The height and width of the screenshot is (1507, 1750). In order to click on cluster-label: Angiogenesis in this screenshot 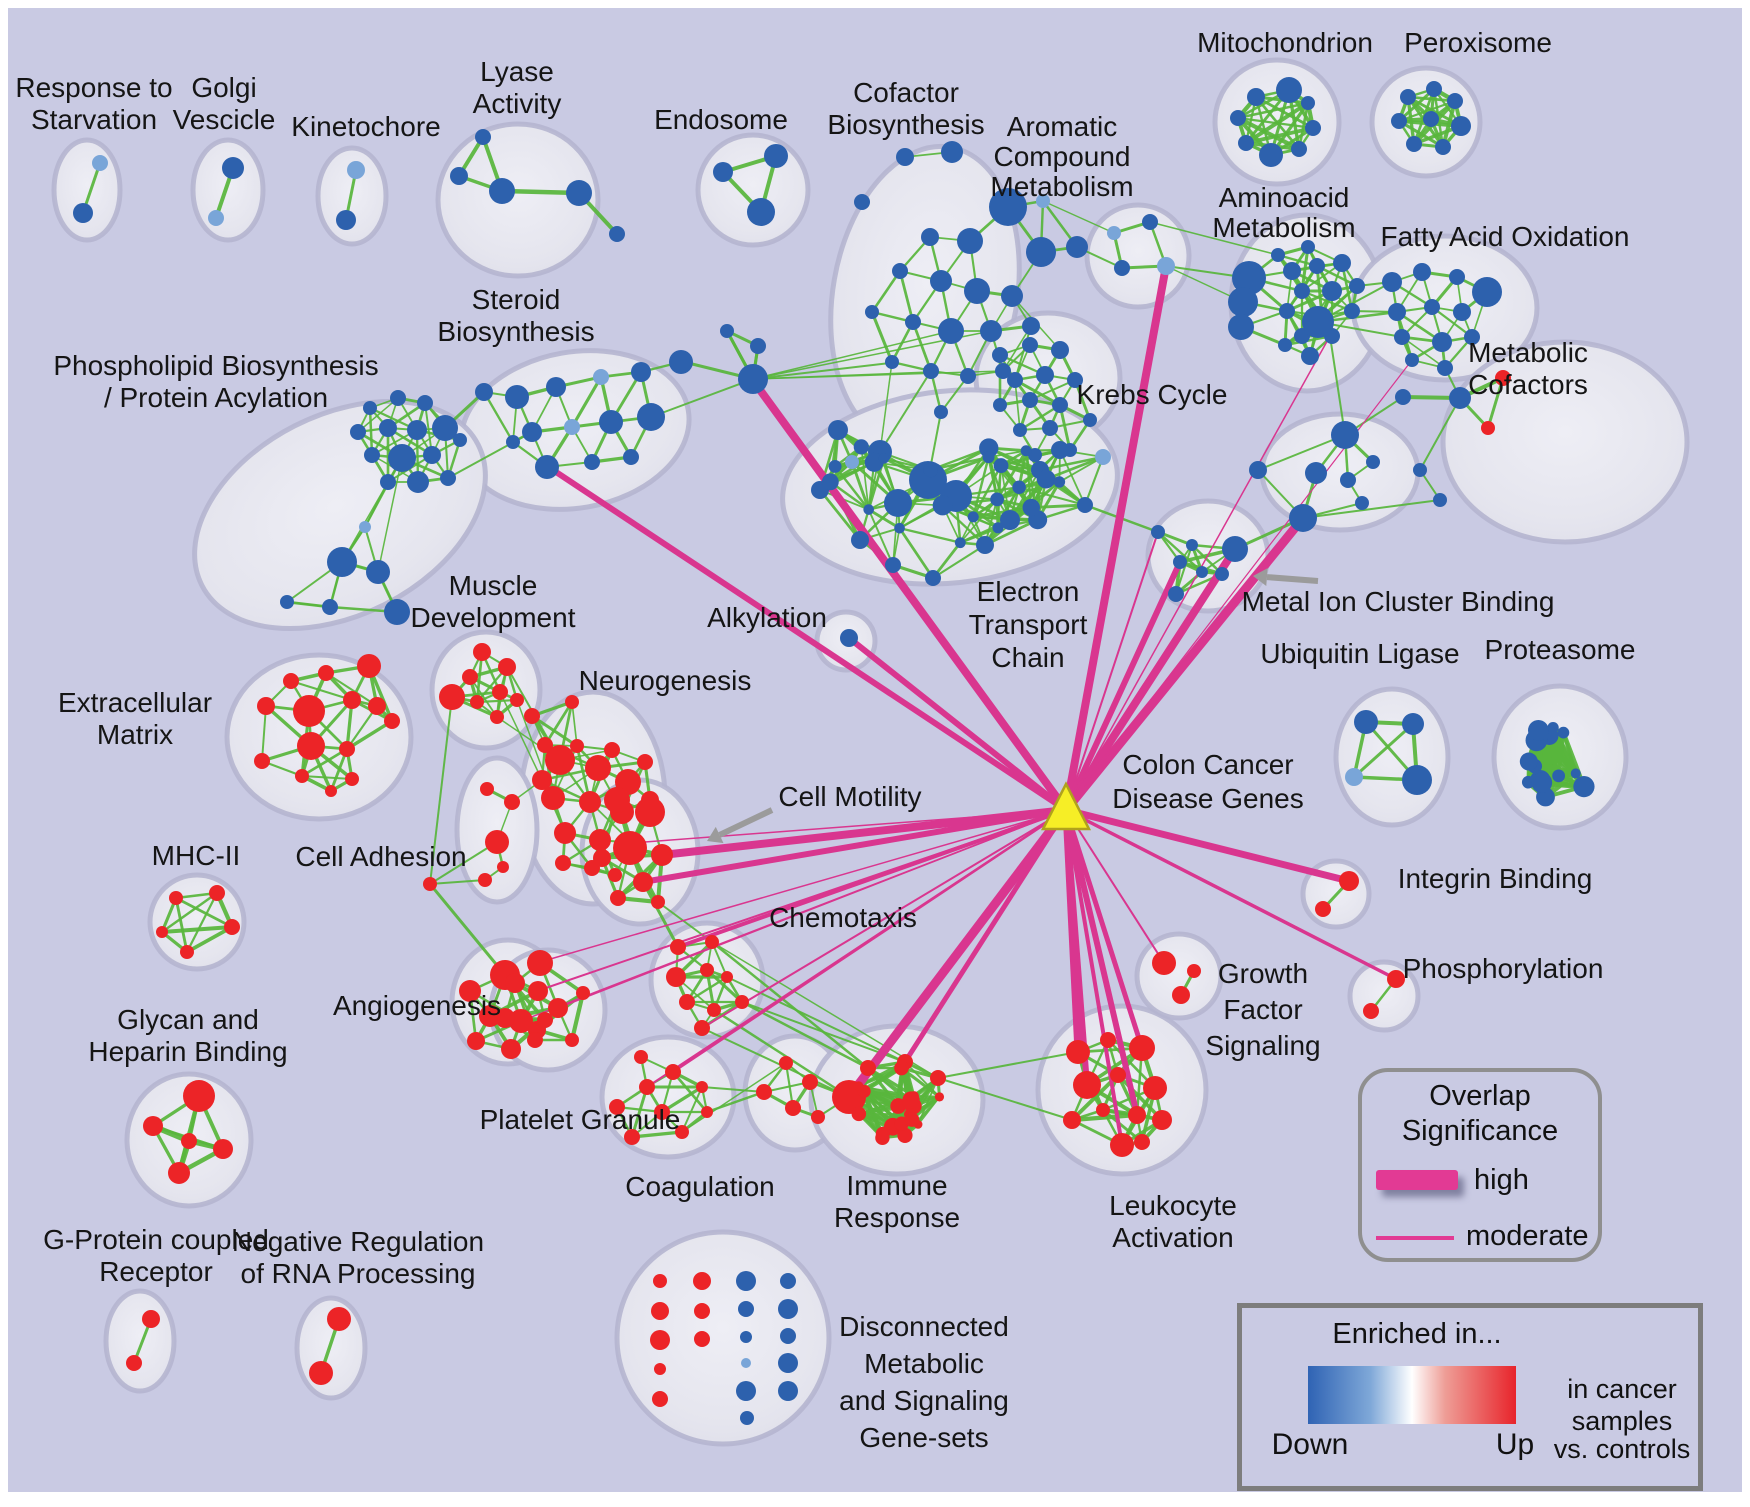, I will do `click(417, 1005)`.